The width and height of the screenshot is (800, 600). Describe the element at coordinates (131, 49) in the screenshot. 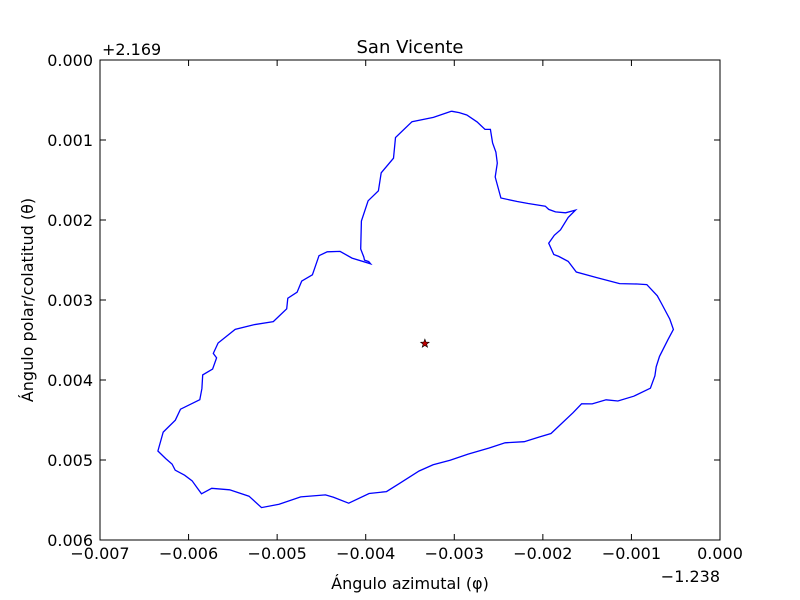

I see `y-offset-label: +2.169` at that location.